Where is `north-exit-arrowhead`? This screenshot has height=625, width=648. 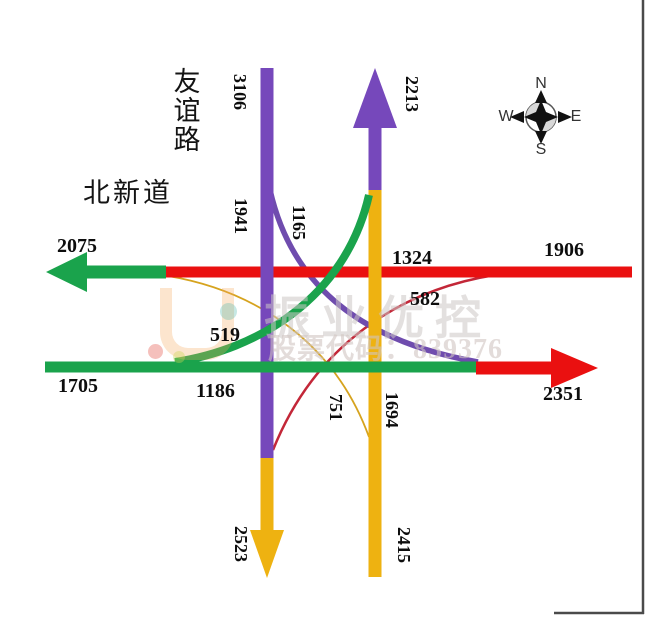 north-exit-arrowhead is located at coordinates (375, 98).